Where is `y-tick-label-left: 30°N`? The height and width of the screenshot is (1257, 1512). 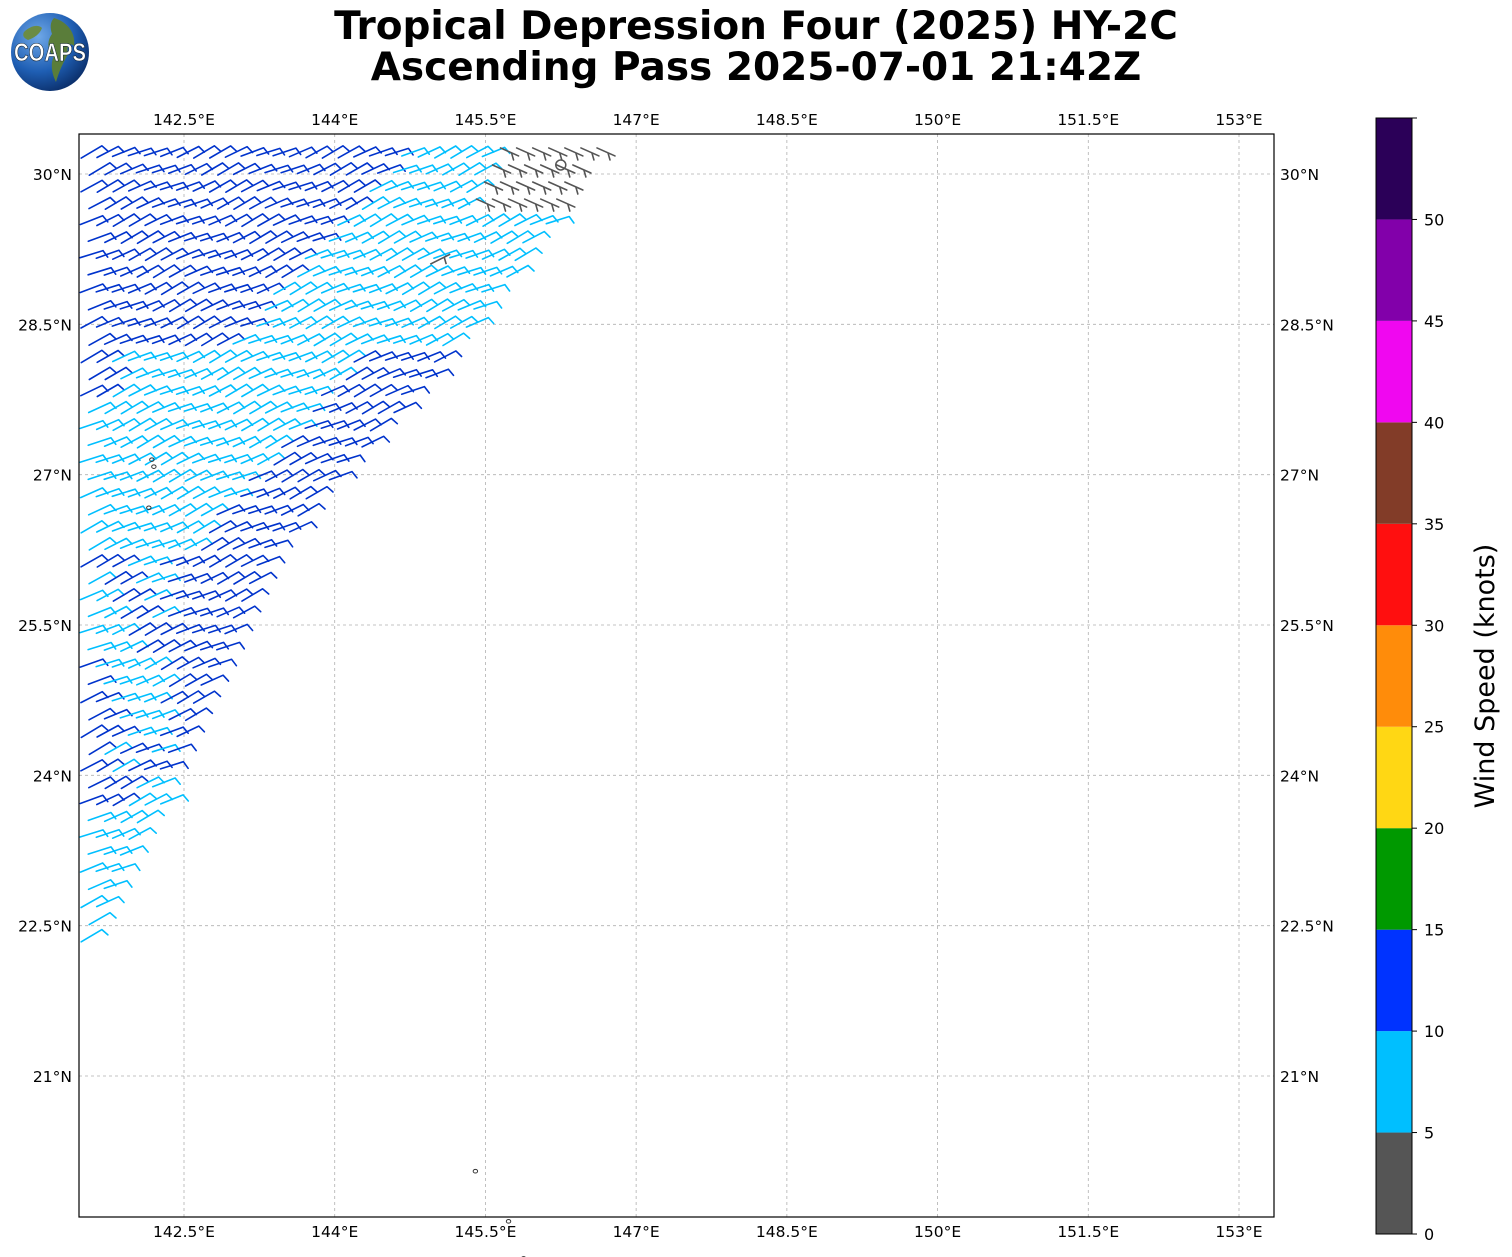 y-tick-label-left: 30°N is located at coordinates (52, 175).